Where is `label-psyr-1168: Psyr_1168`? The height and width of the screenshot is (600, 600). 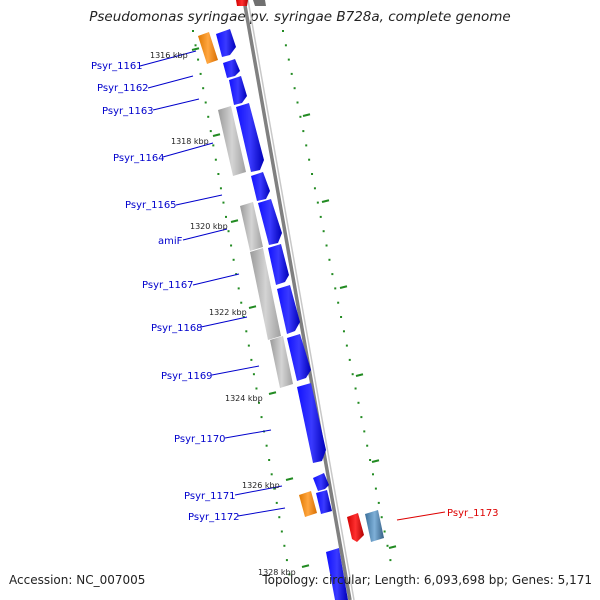
label-psyr-1168: Psyr_1168 is located at coordinates (177, 328).